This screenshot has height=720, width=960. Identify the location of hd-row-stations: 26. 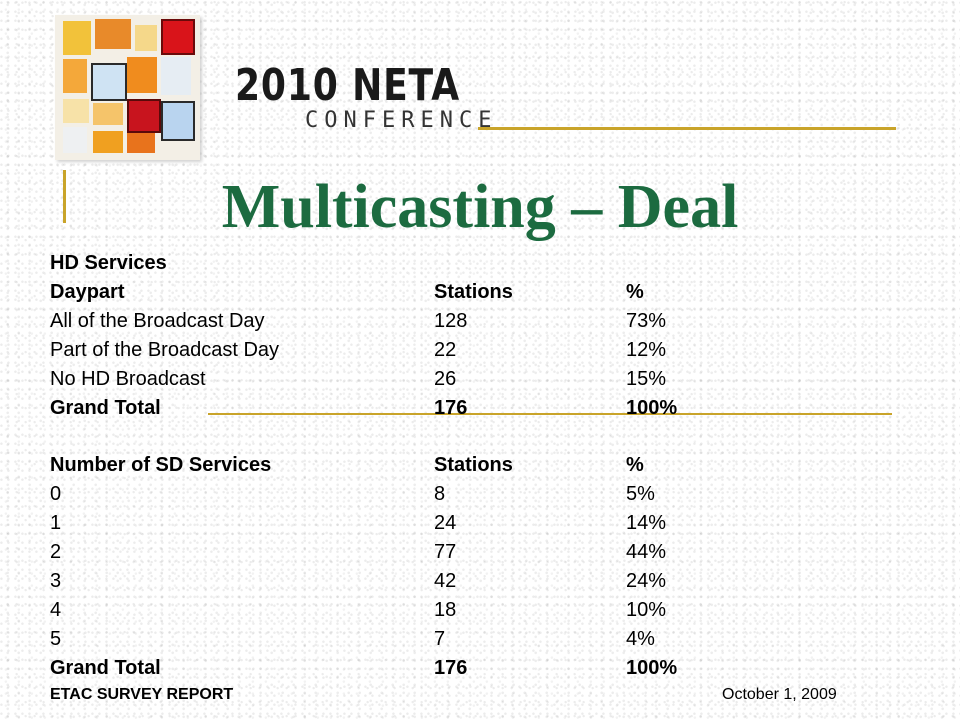
(445, 379).